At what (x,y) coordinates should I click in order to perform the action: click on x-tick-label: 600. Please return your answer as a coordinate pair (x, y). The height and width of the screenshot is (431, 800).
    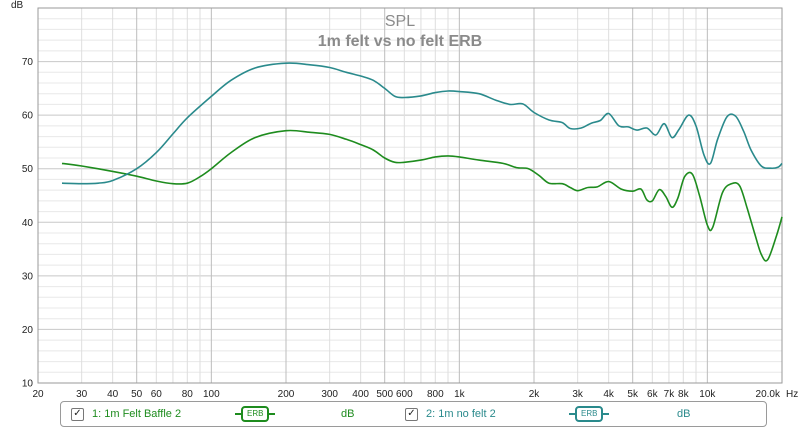
    Looking at the image, I should click on (404, 394).